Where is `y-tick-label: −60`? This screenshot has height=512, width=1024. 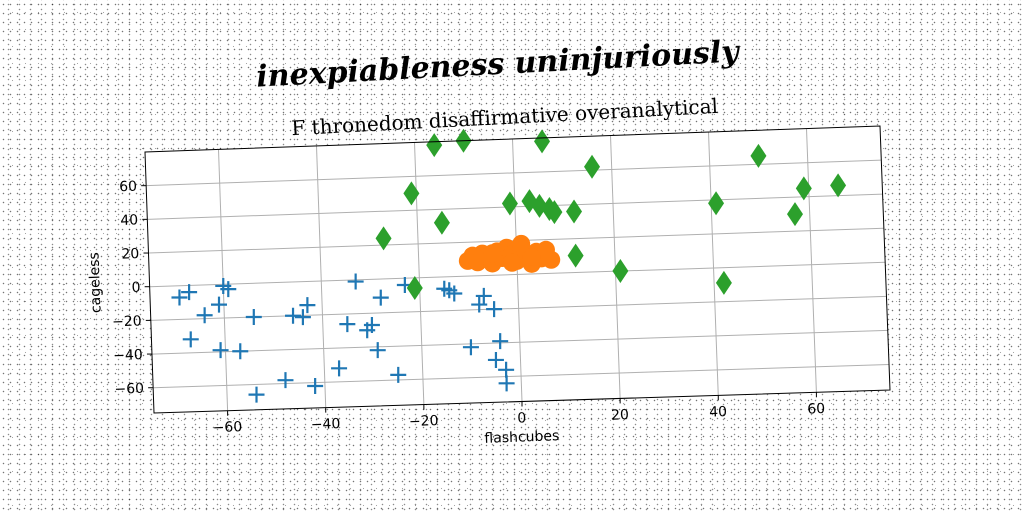 y-tick-label: −60 is located at coordinates (129, 389).